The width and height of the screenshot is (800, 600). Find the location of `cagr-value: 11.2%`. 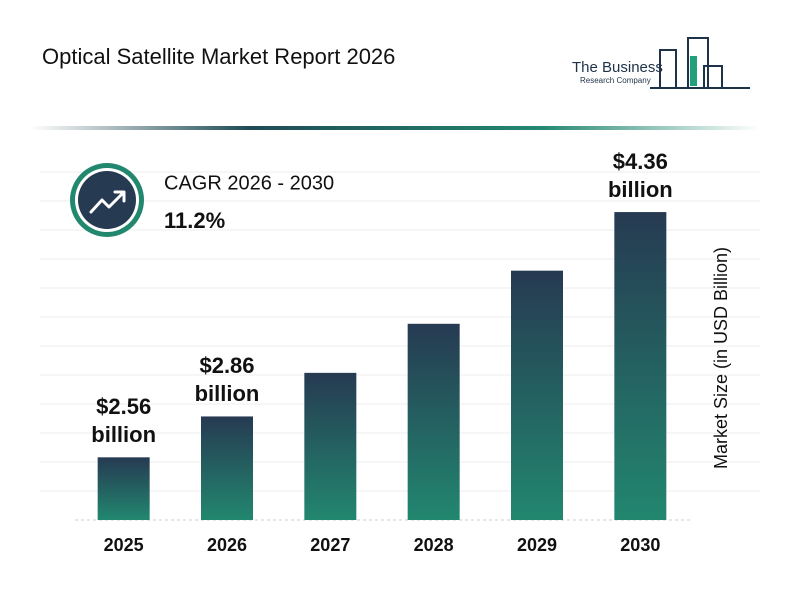

cagr-value: 11.2% is located at coordinates (194, 220).